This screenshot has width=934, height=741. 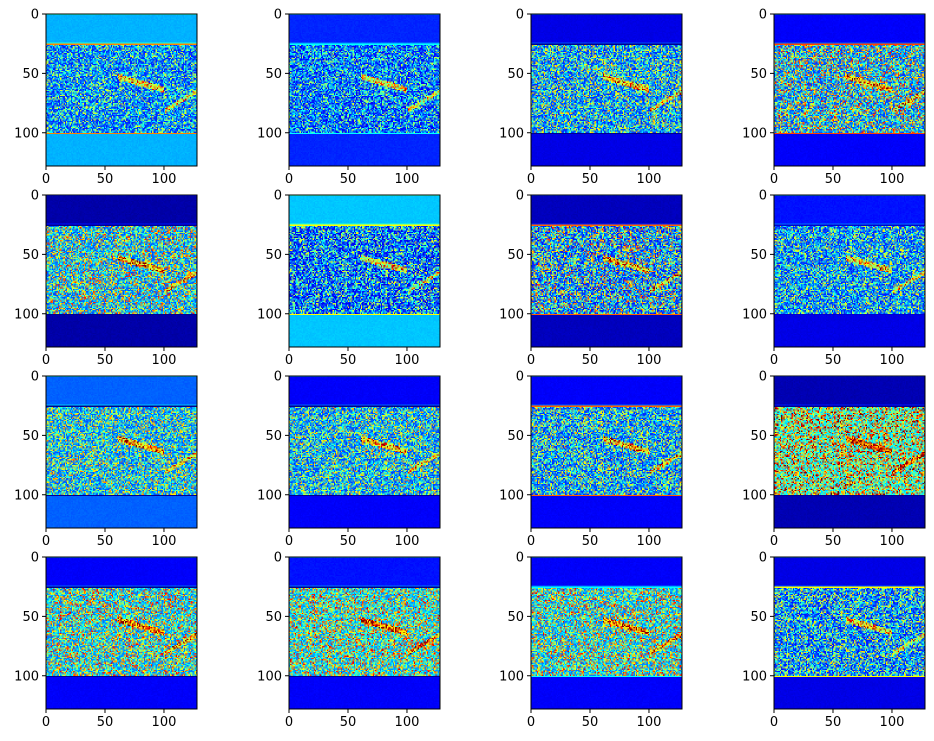 I want to click on panel-14: 0 50 100 0 50 100, so click(x=349, y=640).